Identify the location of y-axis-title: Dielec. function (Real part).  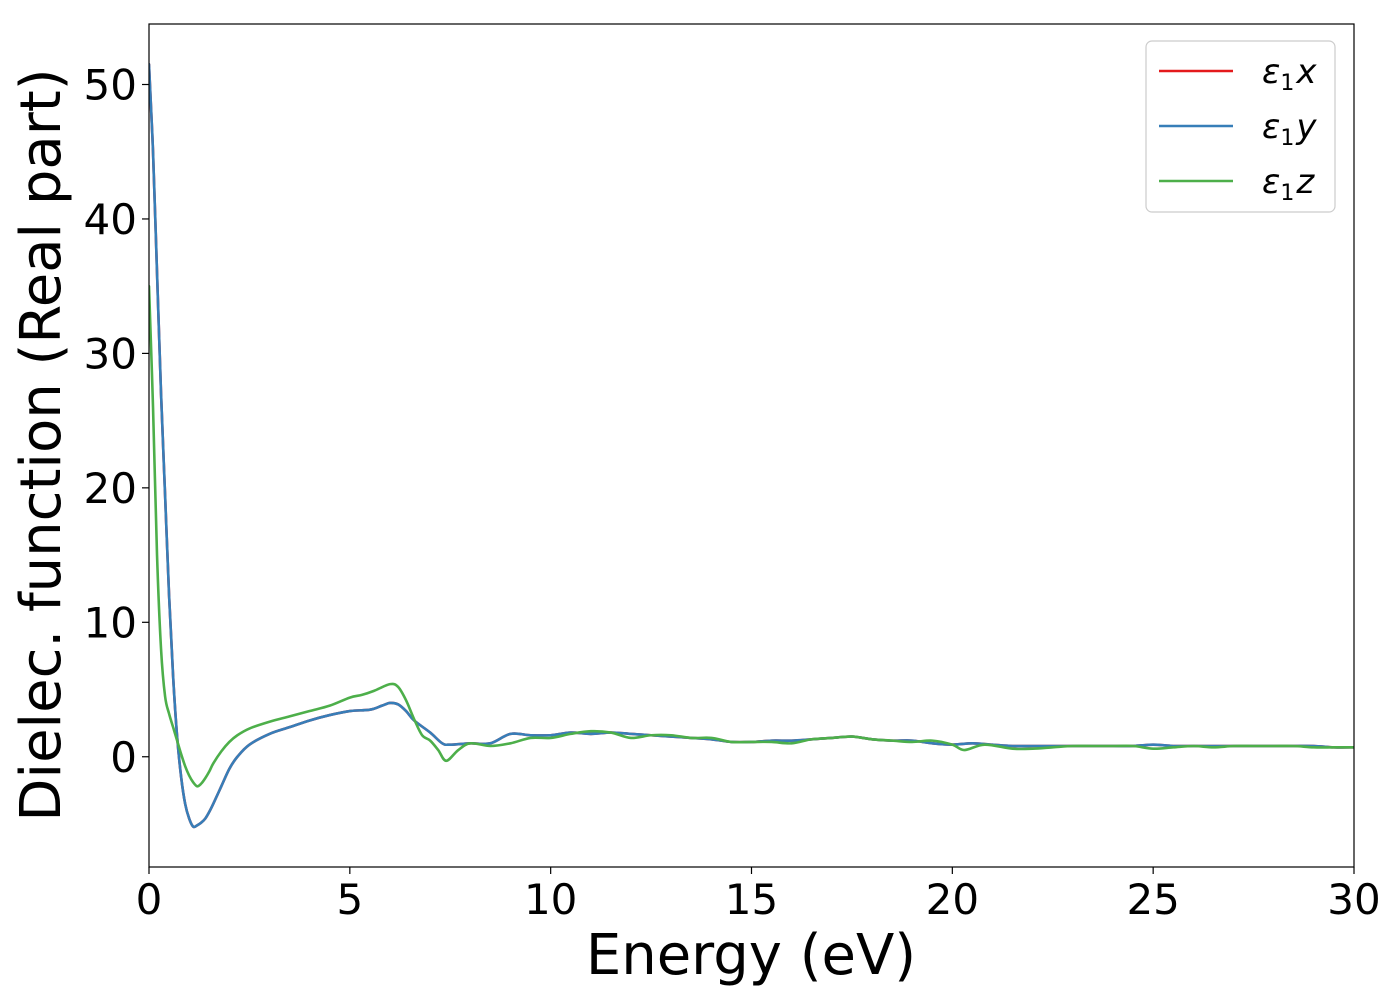
(41, 444).